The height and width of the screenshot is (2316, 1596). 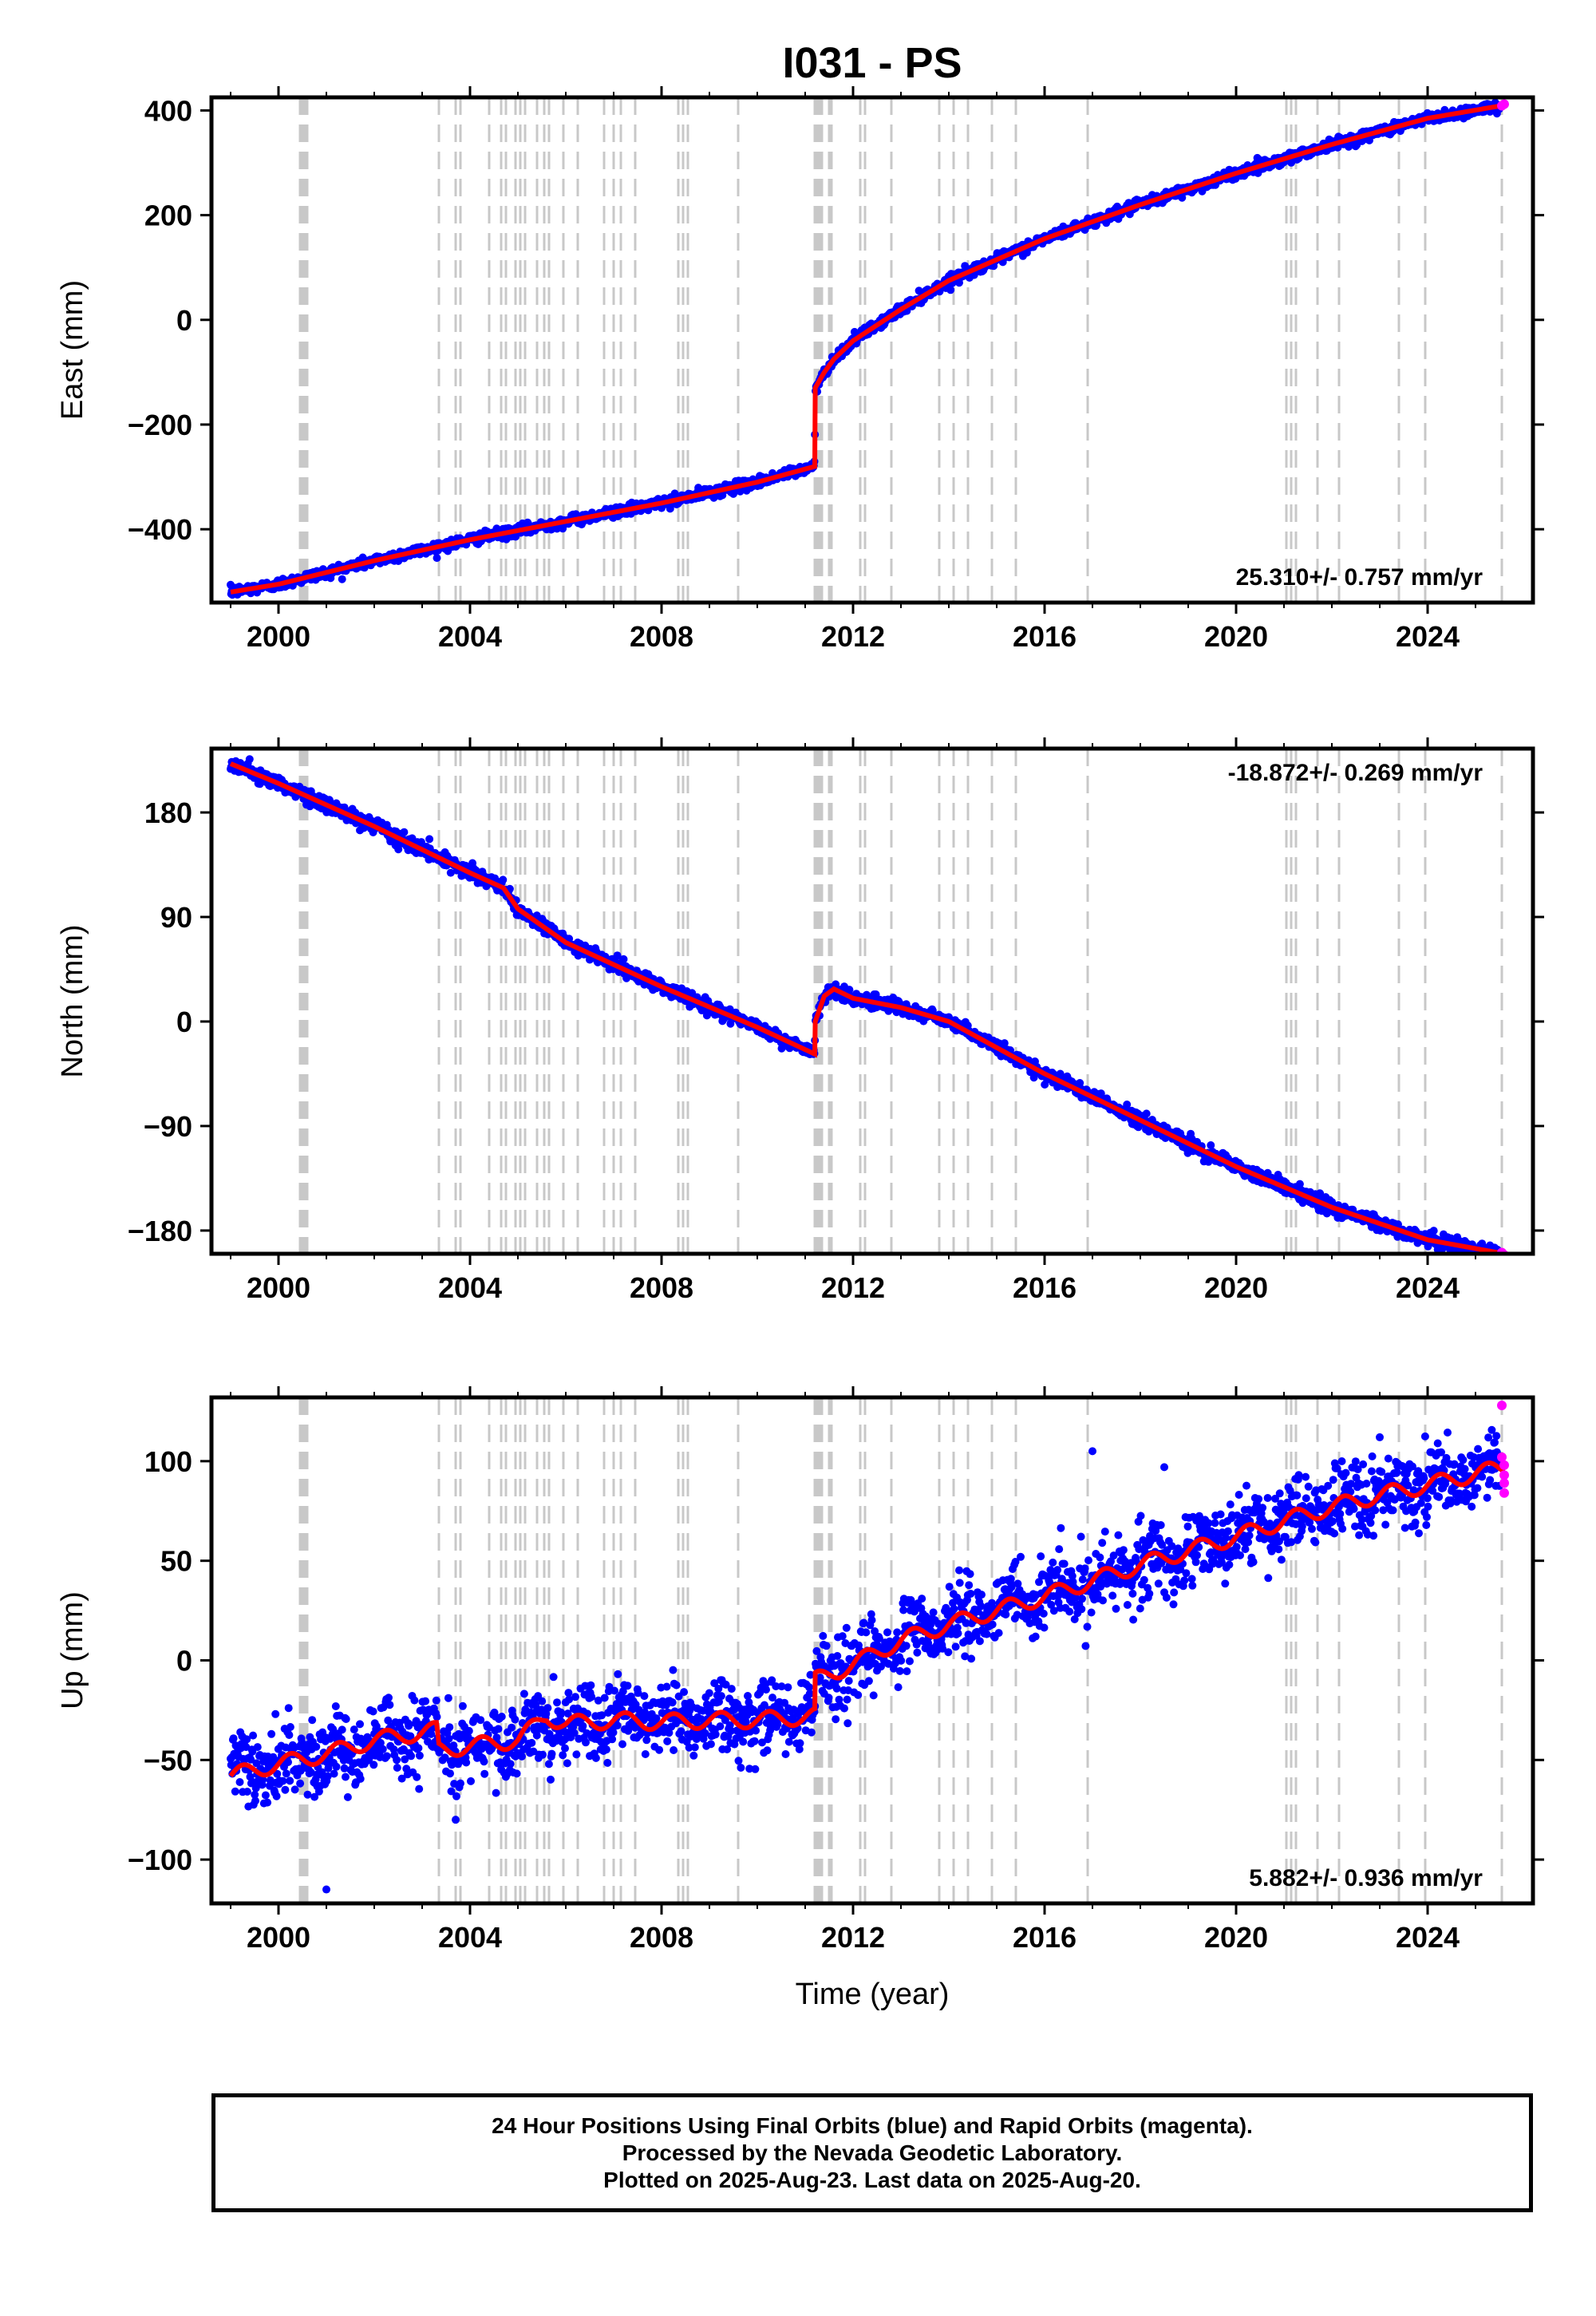 I want to click on y-tick-label: −200, so click(x=160, y=425).